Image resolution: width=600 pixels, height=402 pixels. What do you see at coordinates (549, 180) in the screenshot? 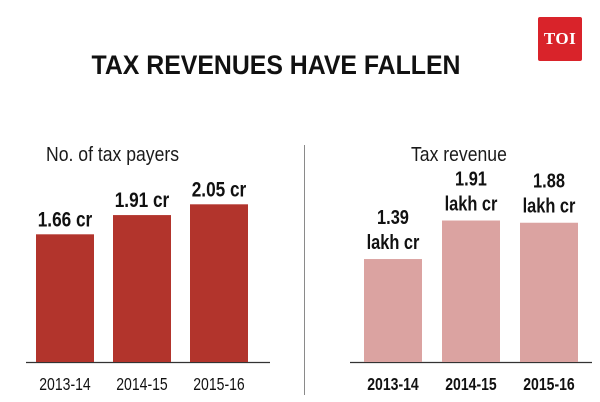
I see `revenue-value-label-2015-16-line0: 1.88` at bounding box center [549, 180].